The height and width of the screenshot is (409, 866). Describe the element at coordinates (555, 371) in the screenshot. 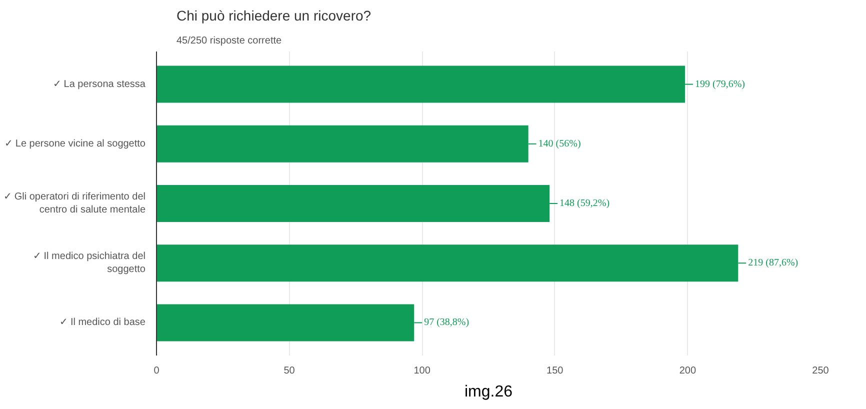

I see `x-tick-label: 150` at that location.